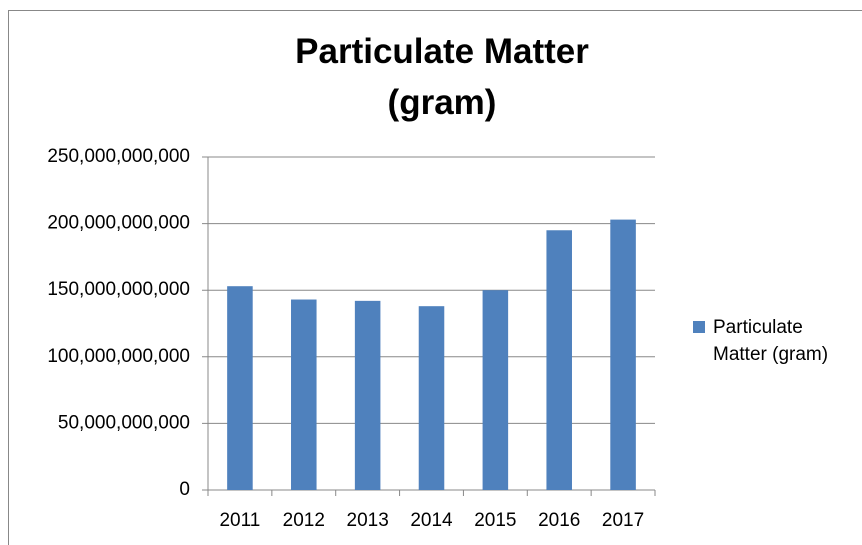 The width and height of the screenshot is (862, 545). I want to click on y-tick-label: 250,000,000,000, so click(118, 156).